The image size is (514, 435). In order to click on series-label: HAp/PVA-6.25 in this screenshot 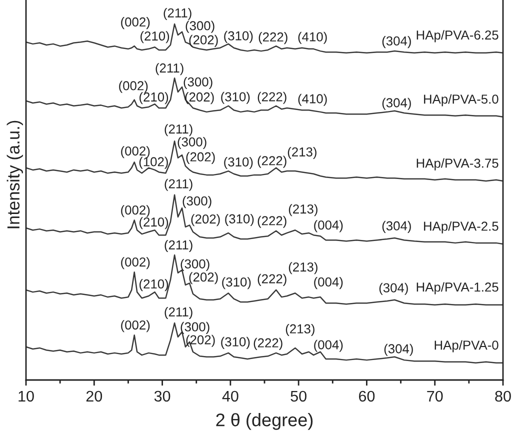, I will do `click(457, 36)`.